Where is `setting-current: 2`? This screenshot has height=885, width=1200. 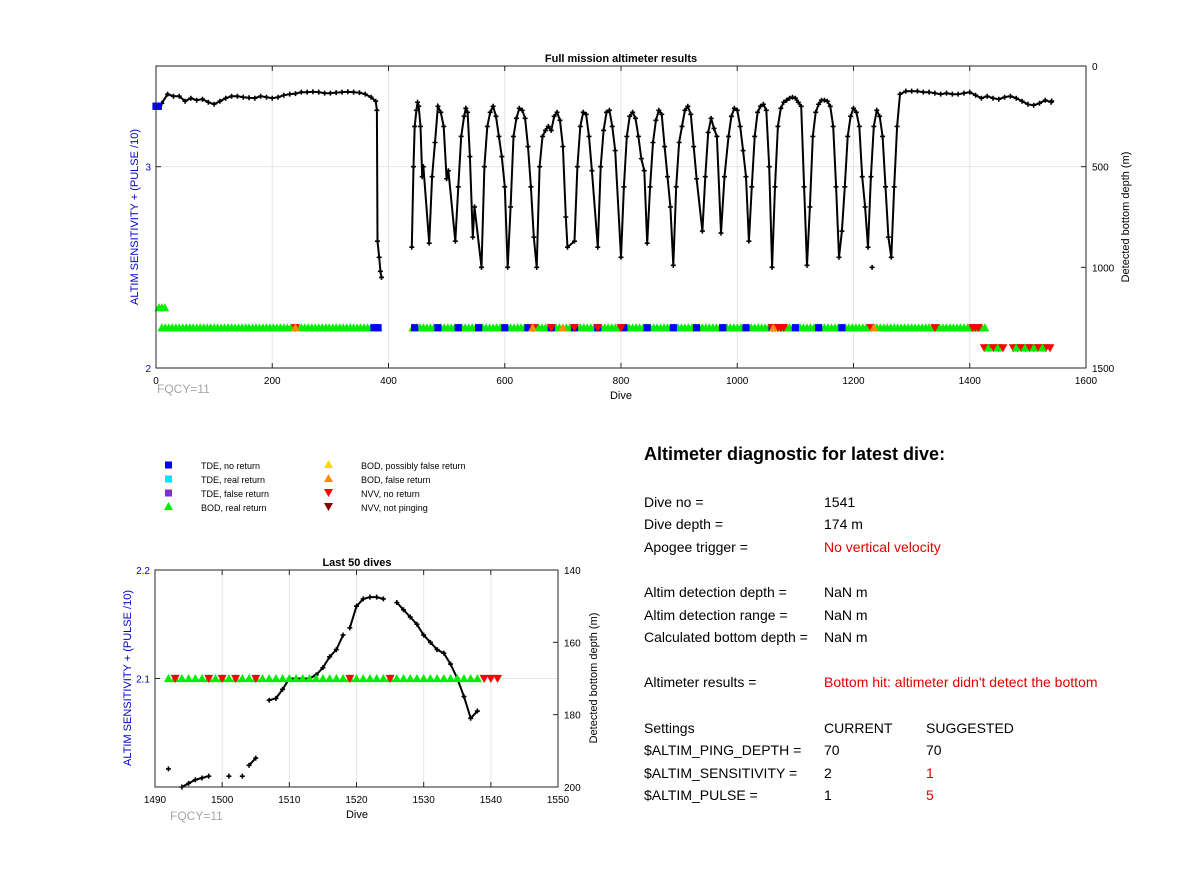 setting-current: 2 is located at coordinates (828, 773).